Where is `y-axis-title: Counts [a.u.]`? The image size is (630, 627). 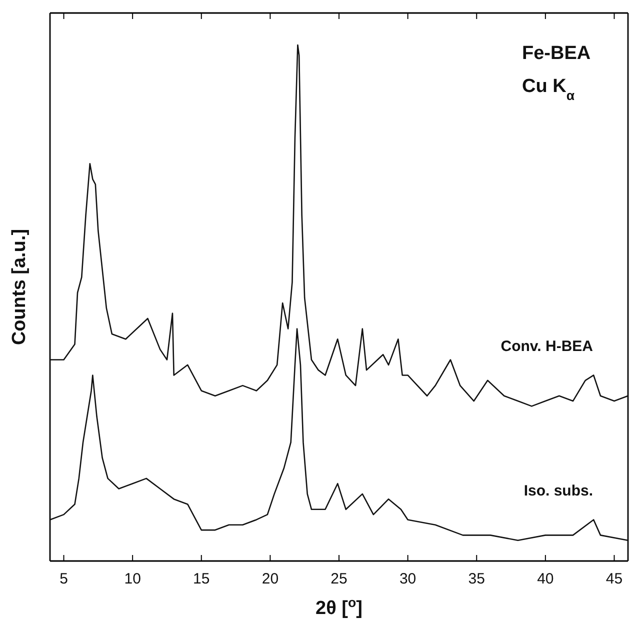
y-axis-title: Counts [a.u.] is located at coordinates (19, 287).